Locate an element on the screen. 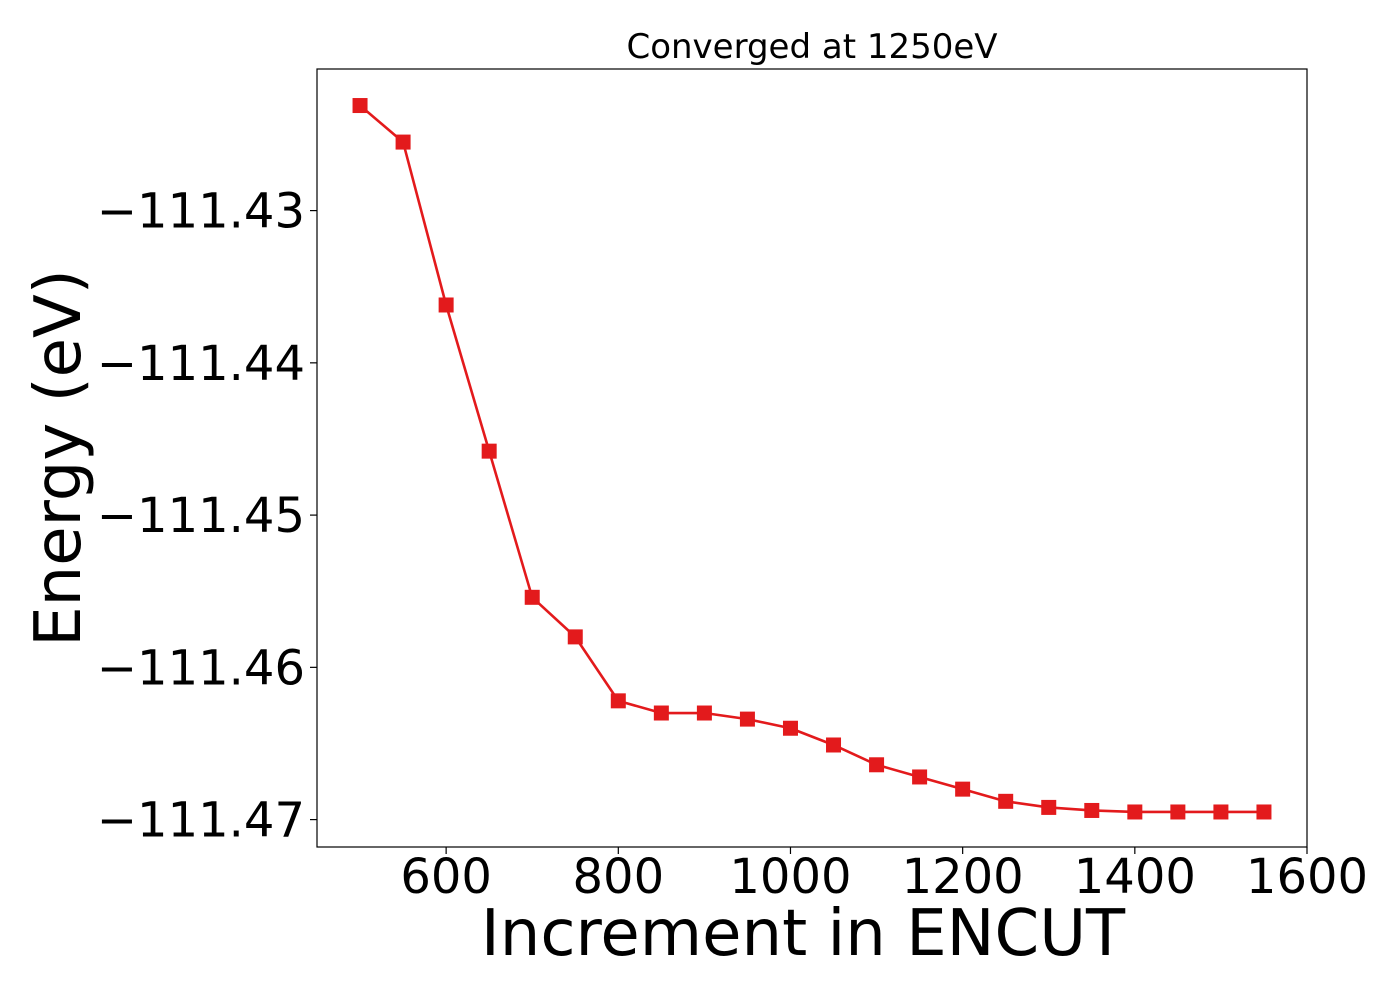 The image size is (1400, 1000). x-tick-label: 1400 is located at coordinates (1135, 877).